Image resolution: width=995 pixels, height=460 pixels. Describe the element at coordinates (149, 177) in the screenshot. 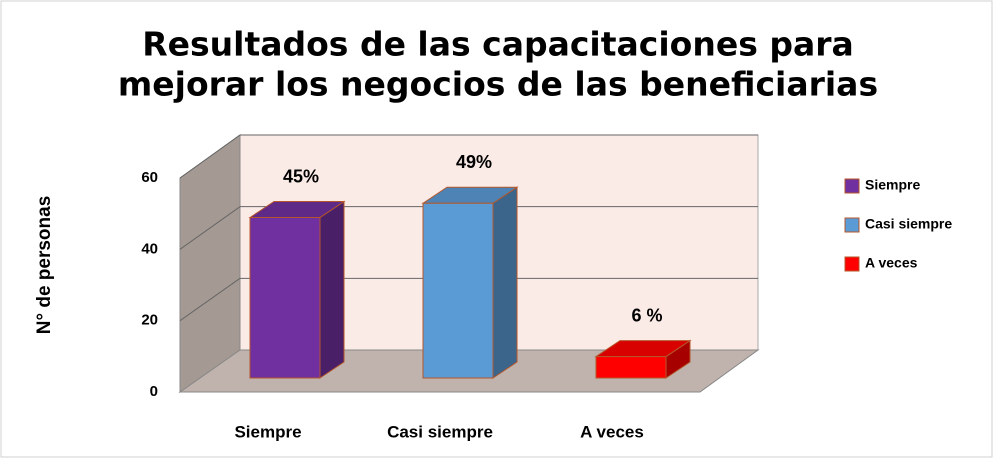

I see `y-tick-label: 60` at that location.